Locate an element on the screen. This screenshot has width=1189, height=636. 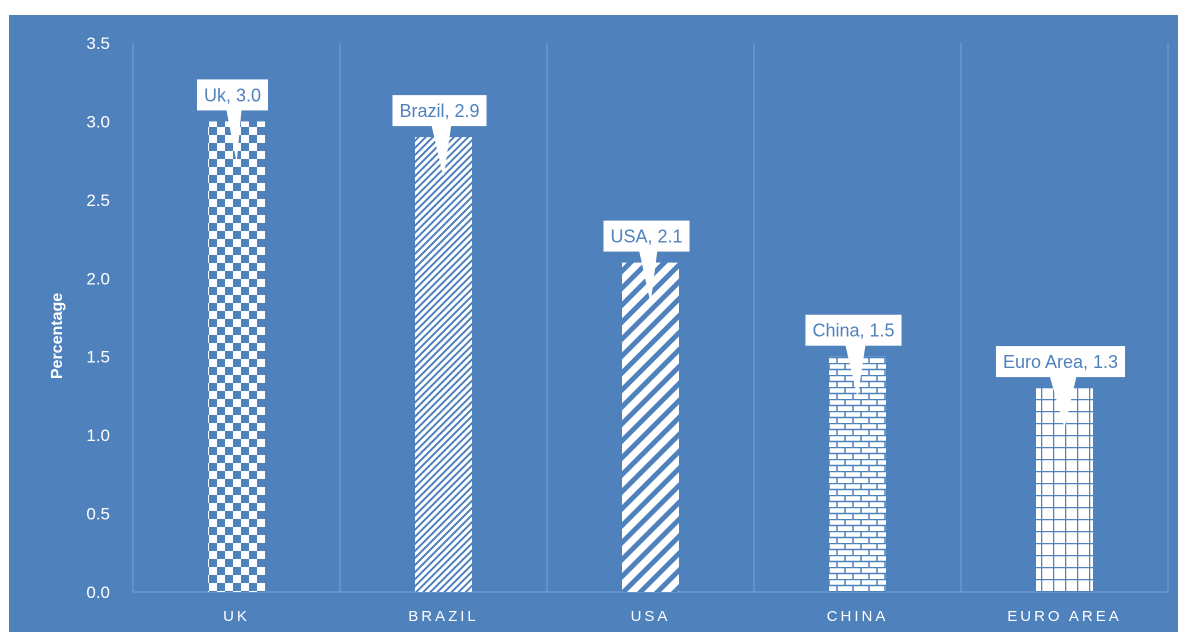
data-label-text: Euro Area, 1.3 is located at coordinates (1060, 362).